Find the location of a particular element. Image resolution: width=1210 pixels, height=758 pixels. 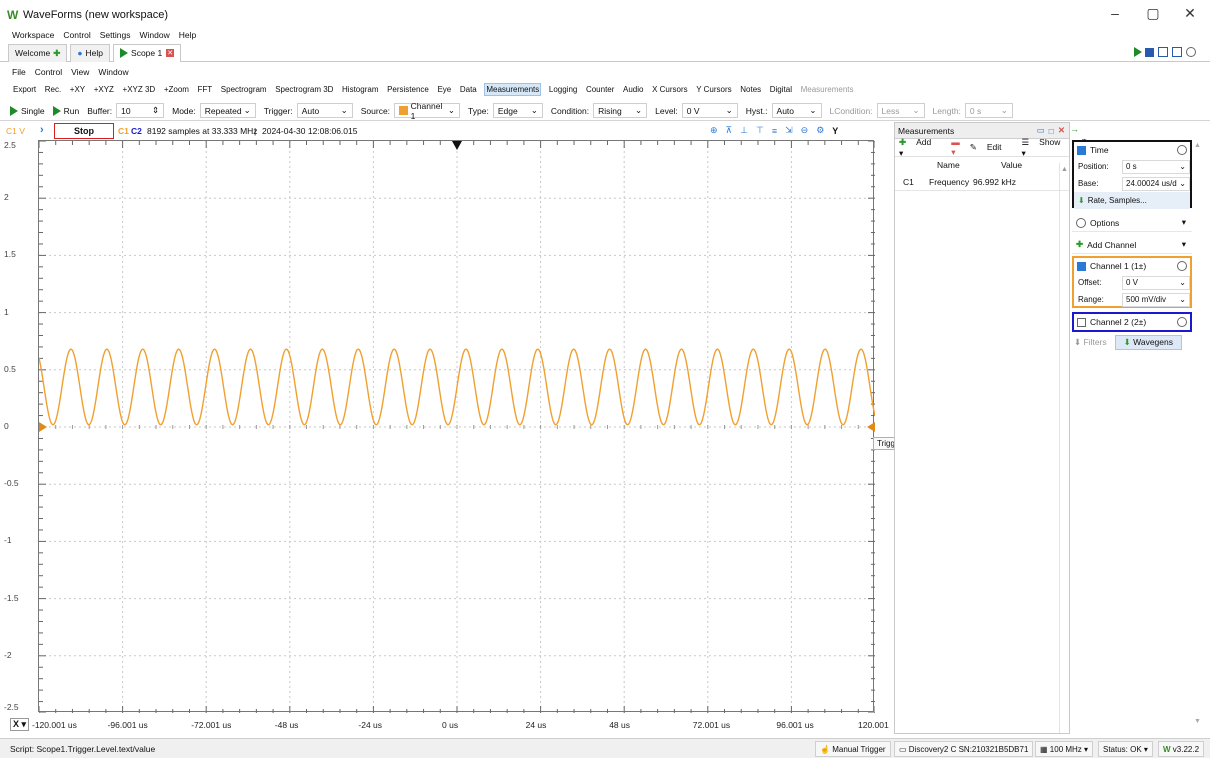

toolbar-item--xyz-3d: +XYZ 3D is located at coordinates (139, 89).